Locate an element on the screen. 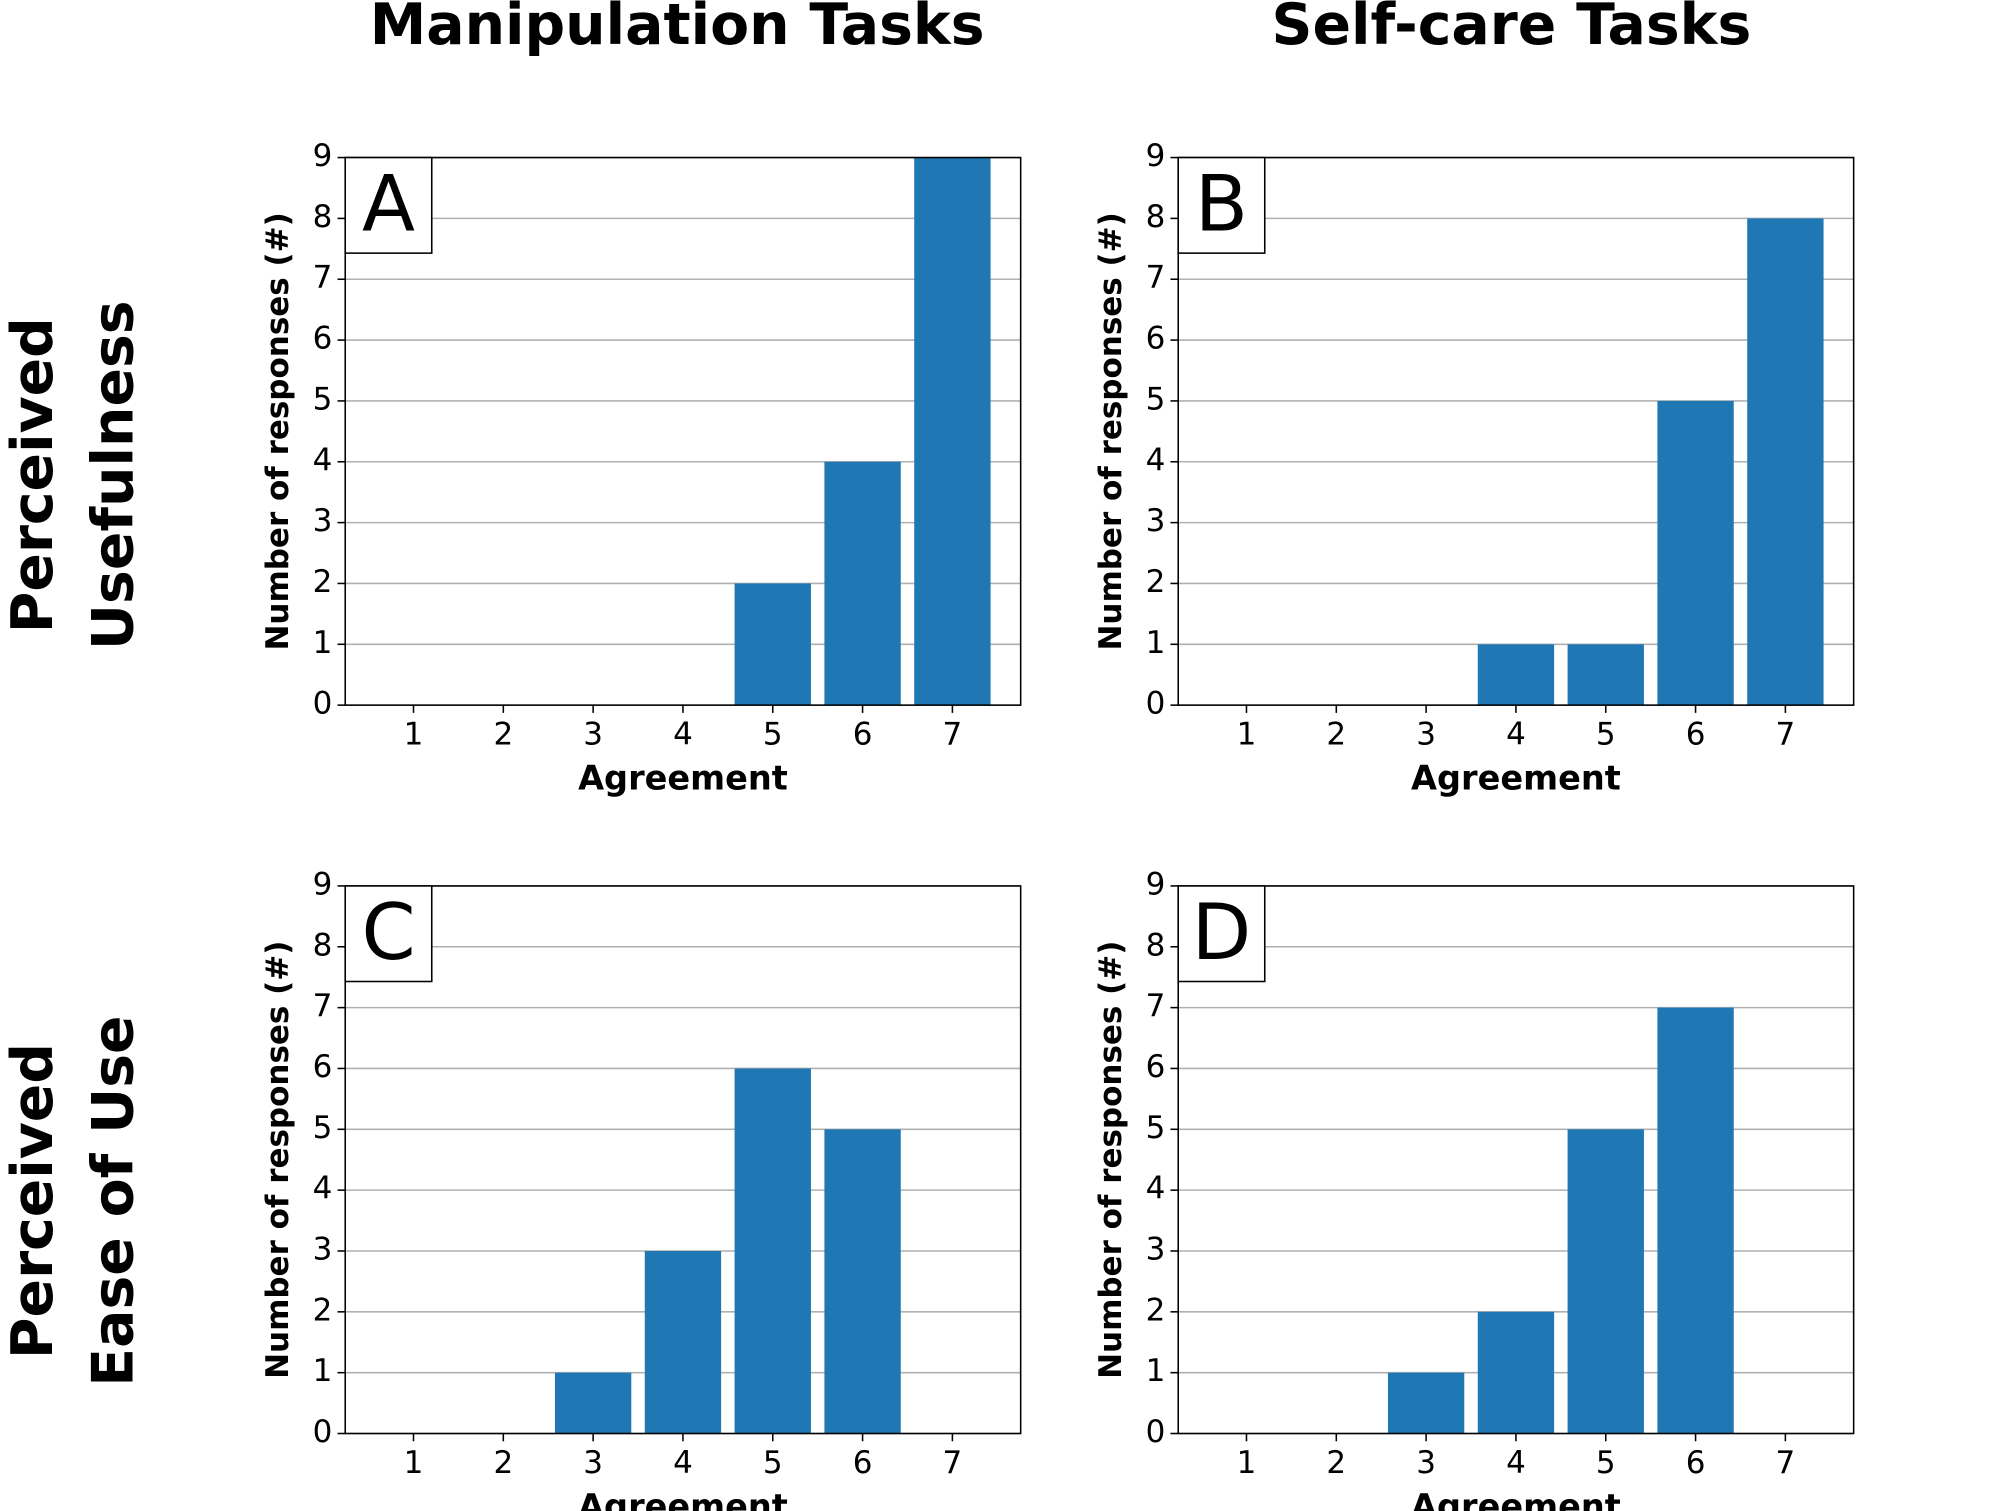 The image size is (2000, 1511). panel-label: C is located at coordinates (388, 933).